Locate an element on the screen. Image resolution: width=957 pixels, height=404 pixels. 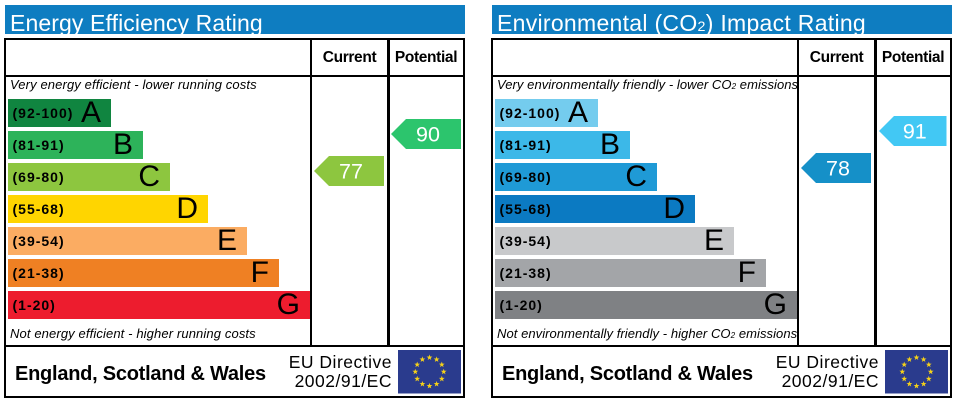
svg-text: 77 is located at coordinates (351, 171).